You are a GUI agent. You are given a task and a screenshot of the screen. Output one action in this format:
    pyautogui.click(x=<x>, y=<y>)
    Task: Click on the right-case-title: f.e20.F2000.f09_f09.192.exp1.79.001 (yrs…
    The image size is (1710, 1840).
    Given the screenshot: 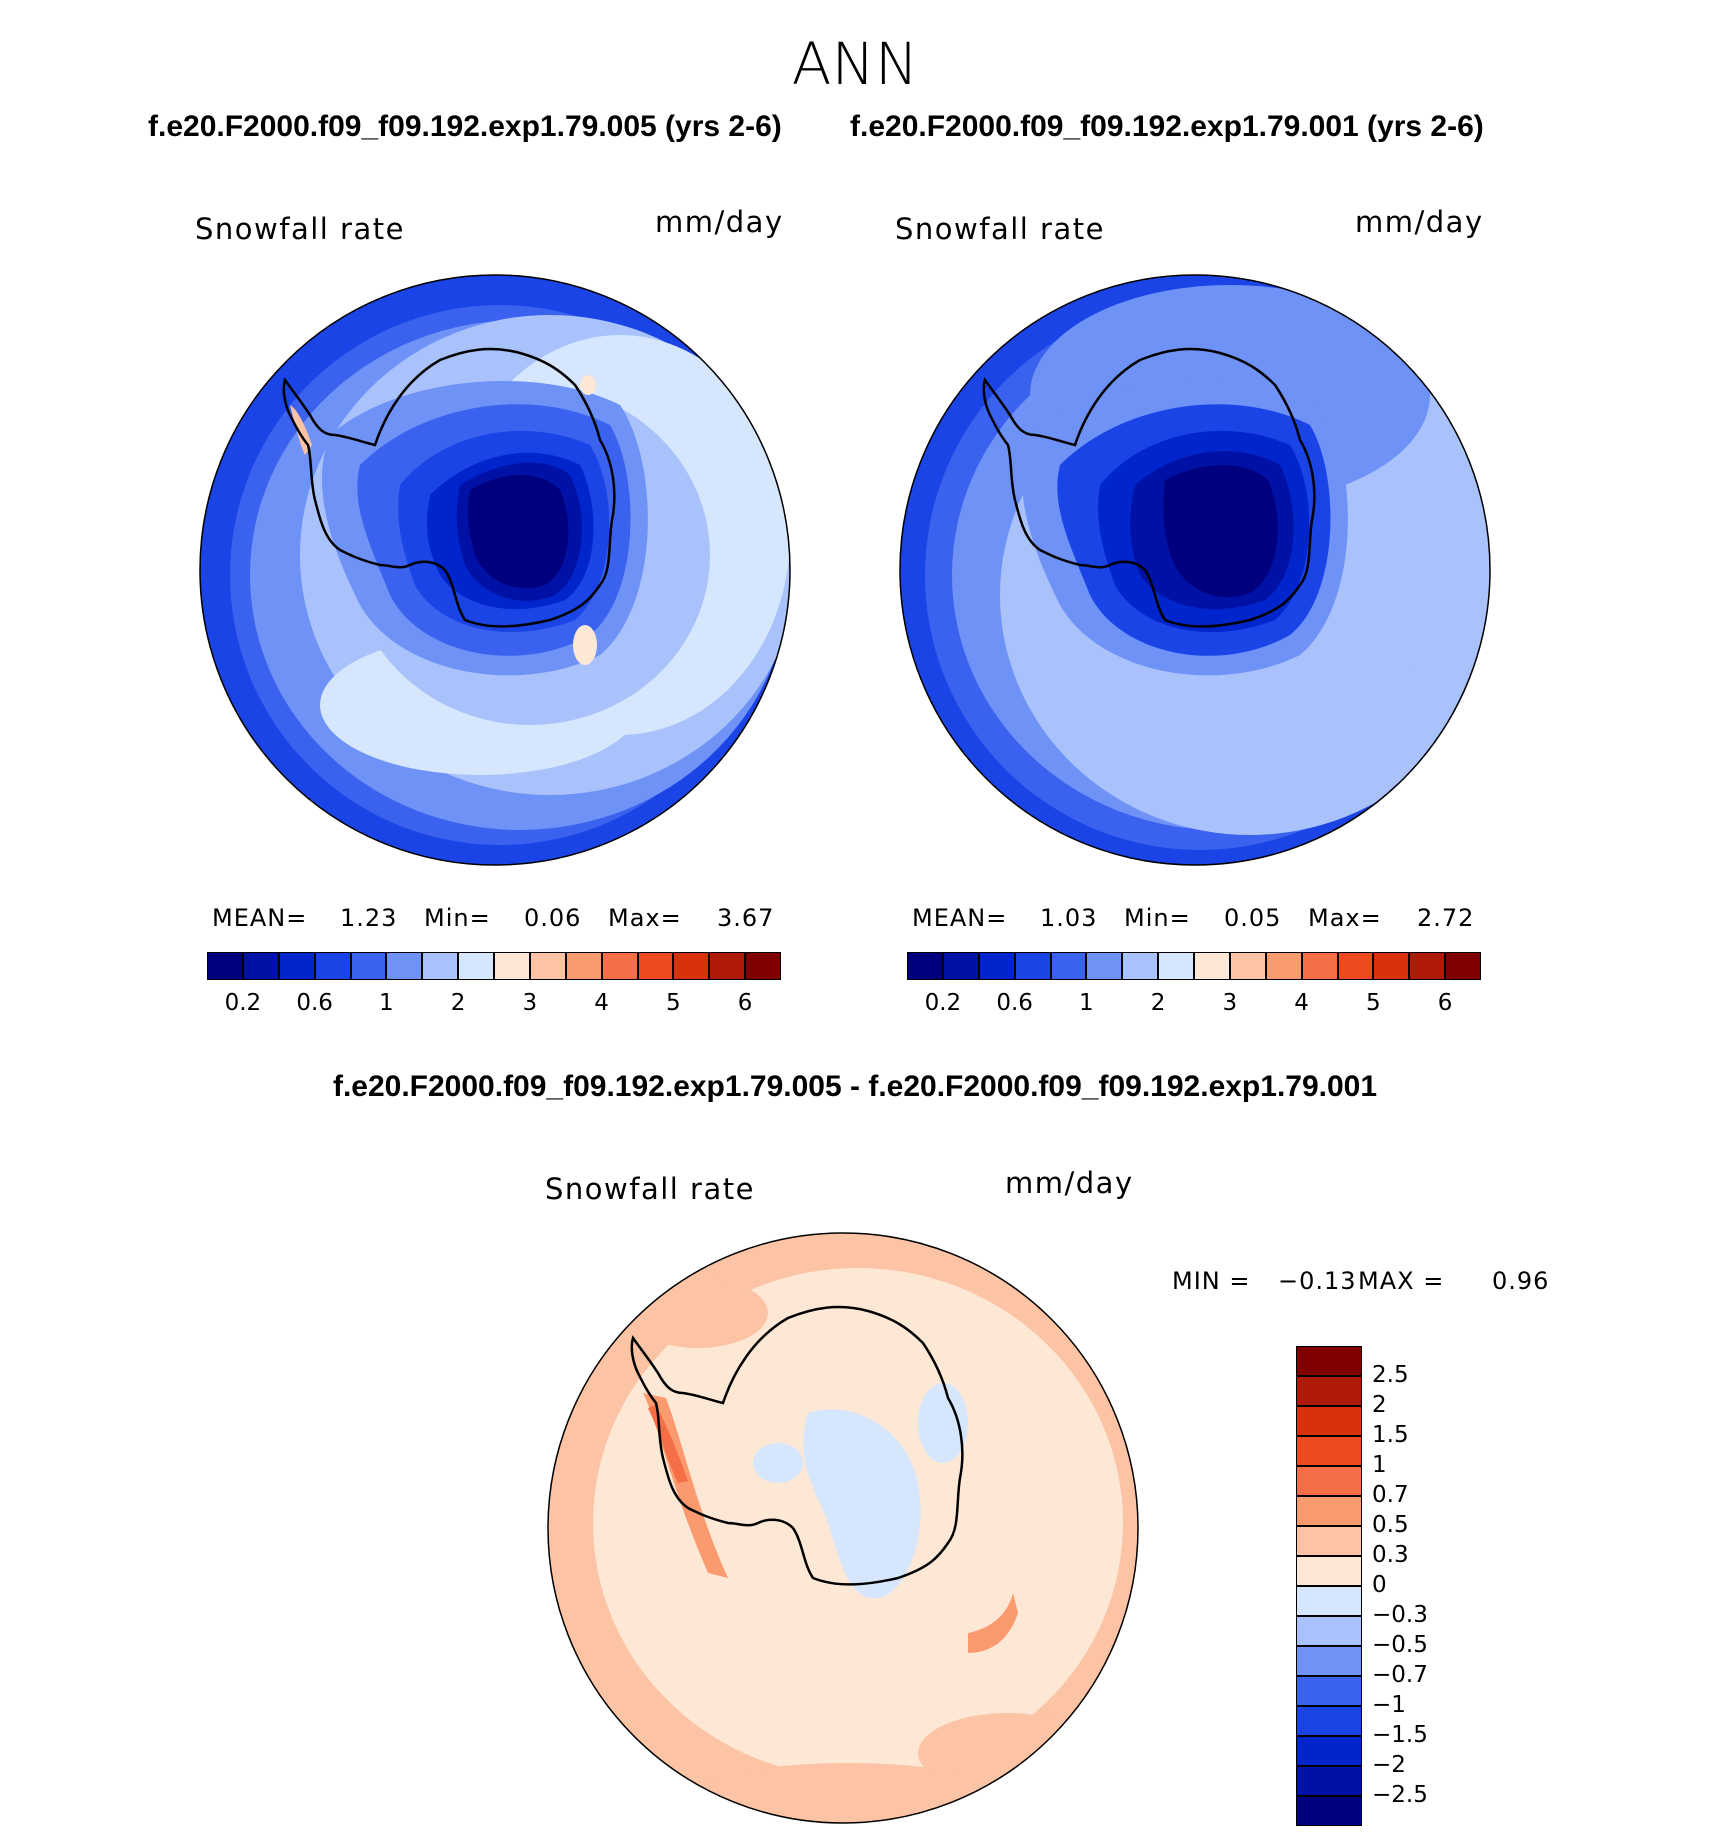 What is the action you would take?
    pyautogui.click(x=1167, y=126)
    